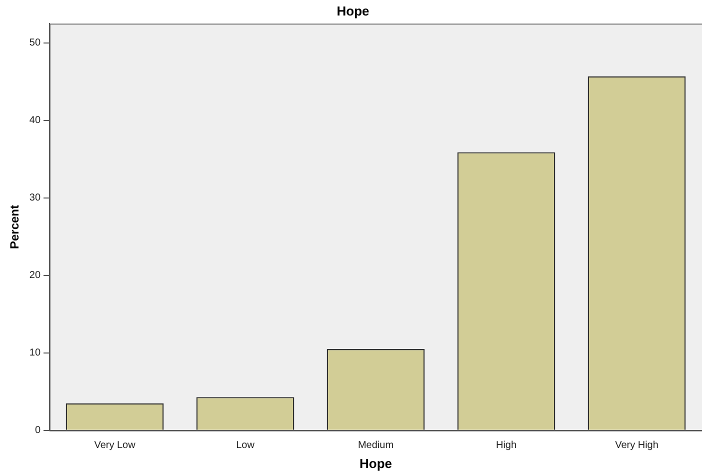 The height and width of the screenshot is (476, 702). Describe the element at coordinates (35, 353) in the screenshot. I see `y-tick-label: 10` at that location.